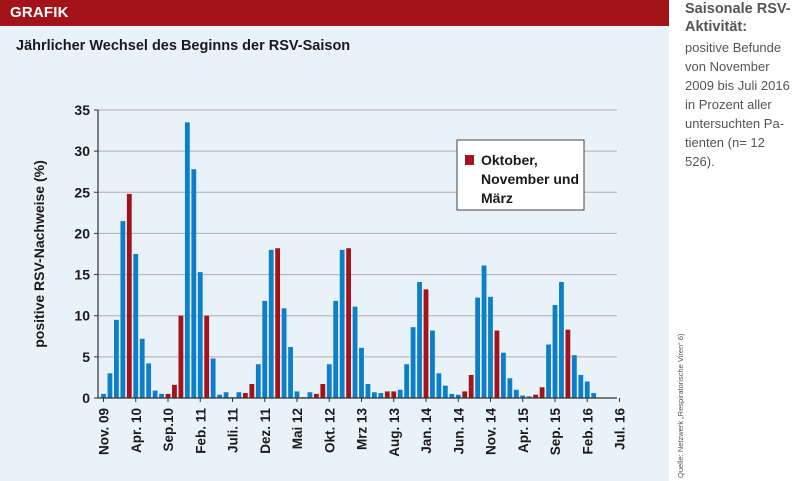 This screenshot has width=800, height=481. Describe the element at coordinates (82, 275) in the screenshot. I see `y-tick-label: 15` at that location.